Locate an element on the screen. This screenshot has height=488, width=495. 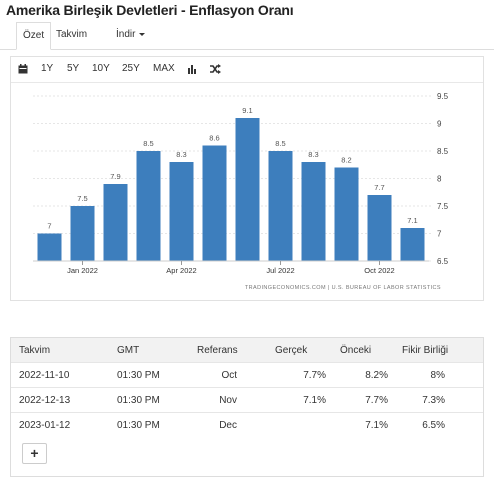
range-25y-button: 25Y is located at coordinates (131, 68).